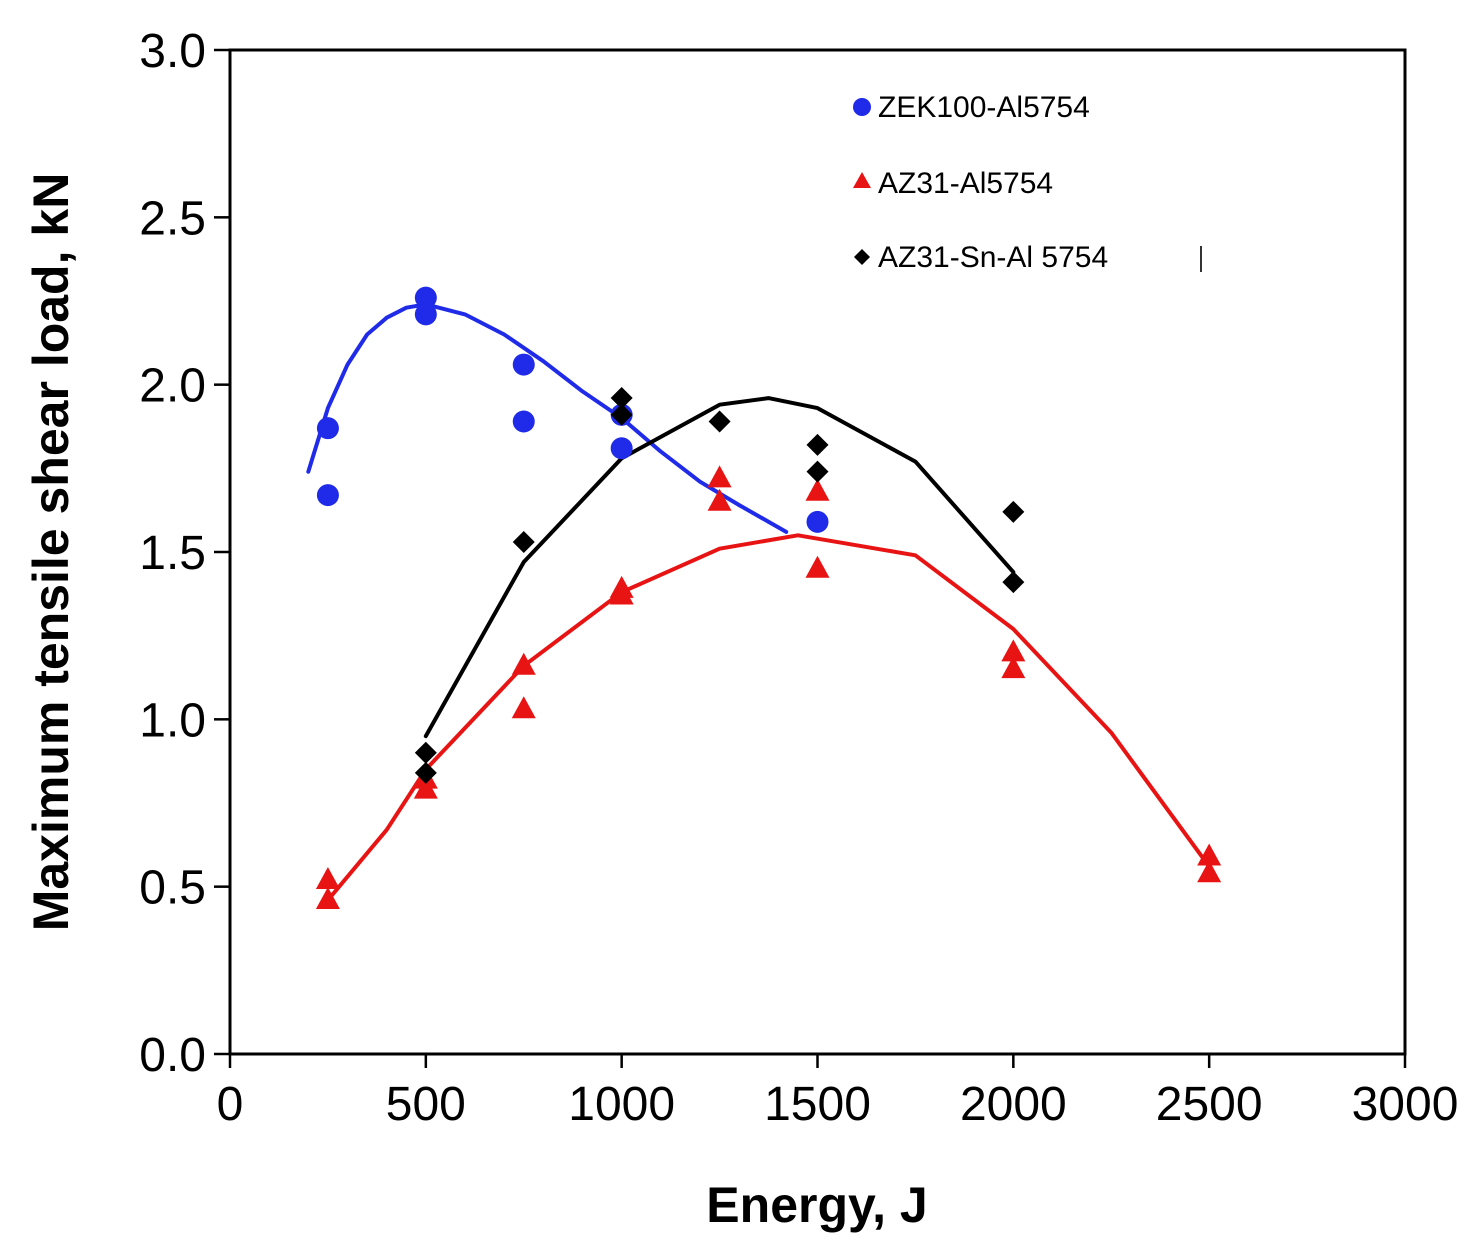 Image resolution: width=1475 pixels, height=1251 pixels. What do you see at coordinates (172, 51) in the screenshot?
I see `y-tick-label: 3.0` at bounding box center [172, 51].